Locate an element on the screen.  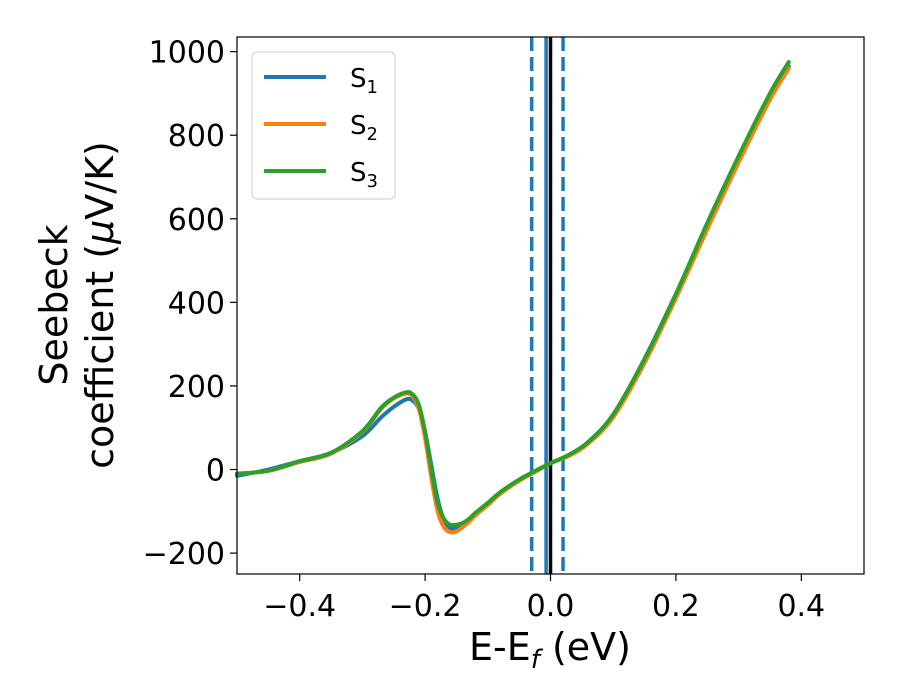
legend-label-s3: S3 is located at coordinates (364, 175).